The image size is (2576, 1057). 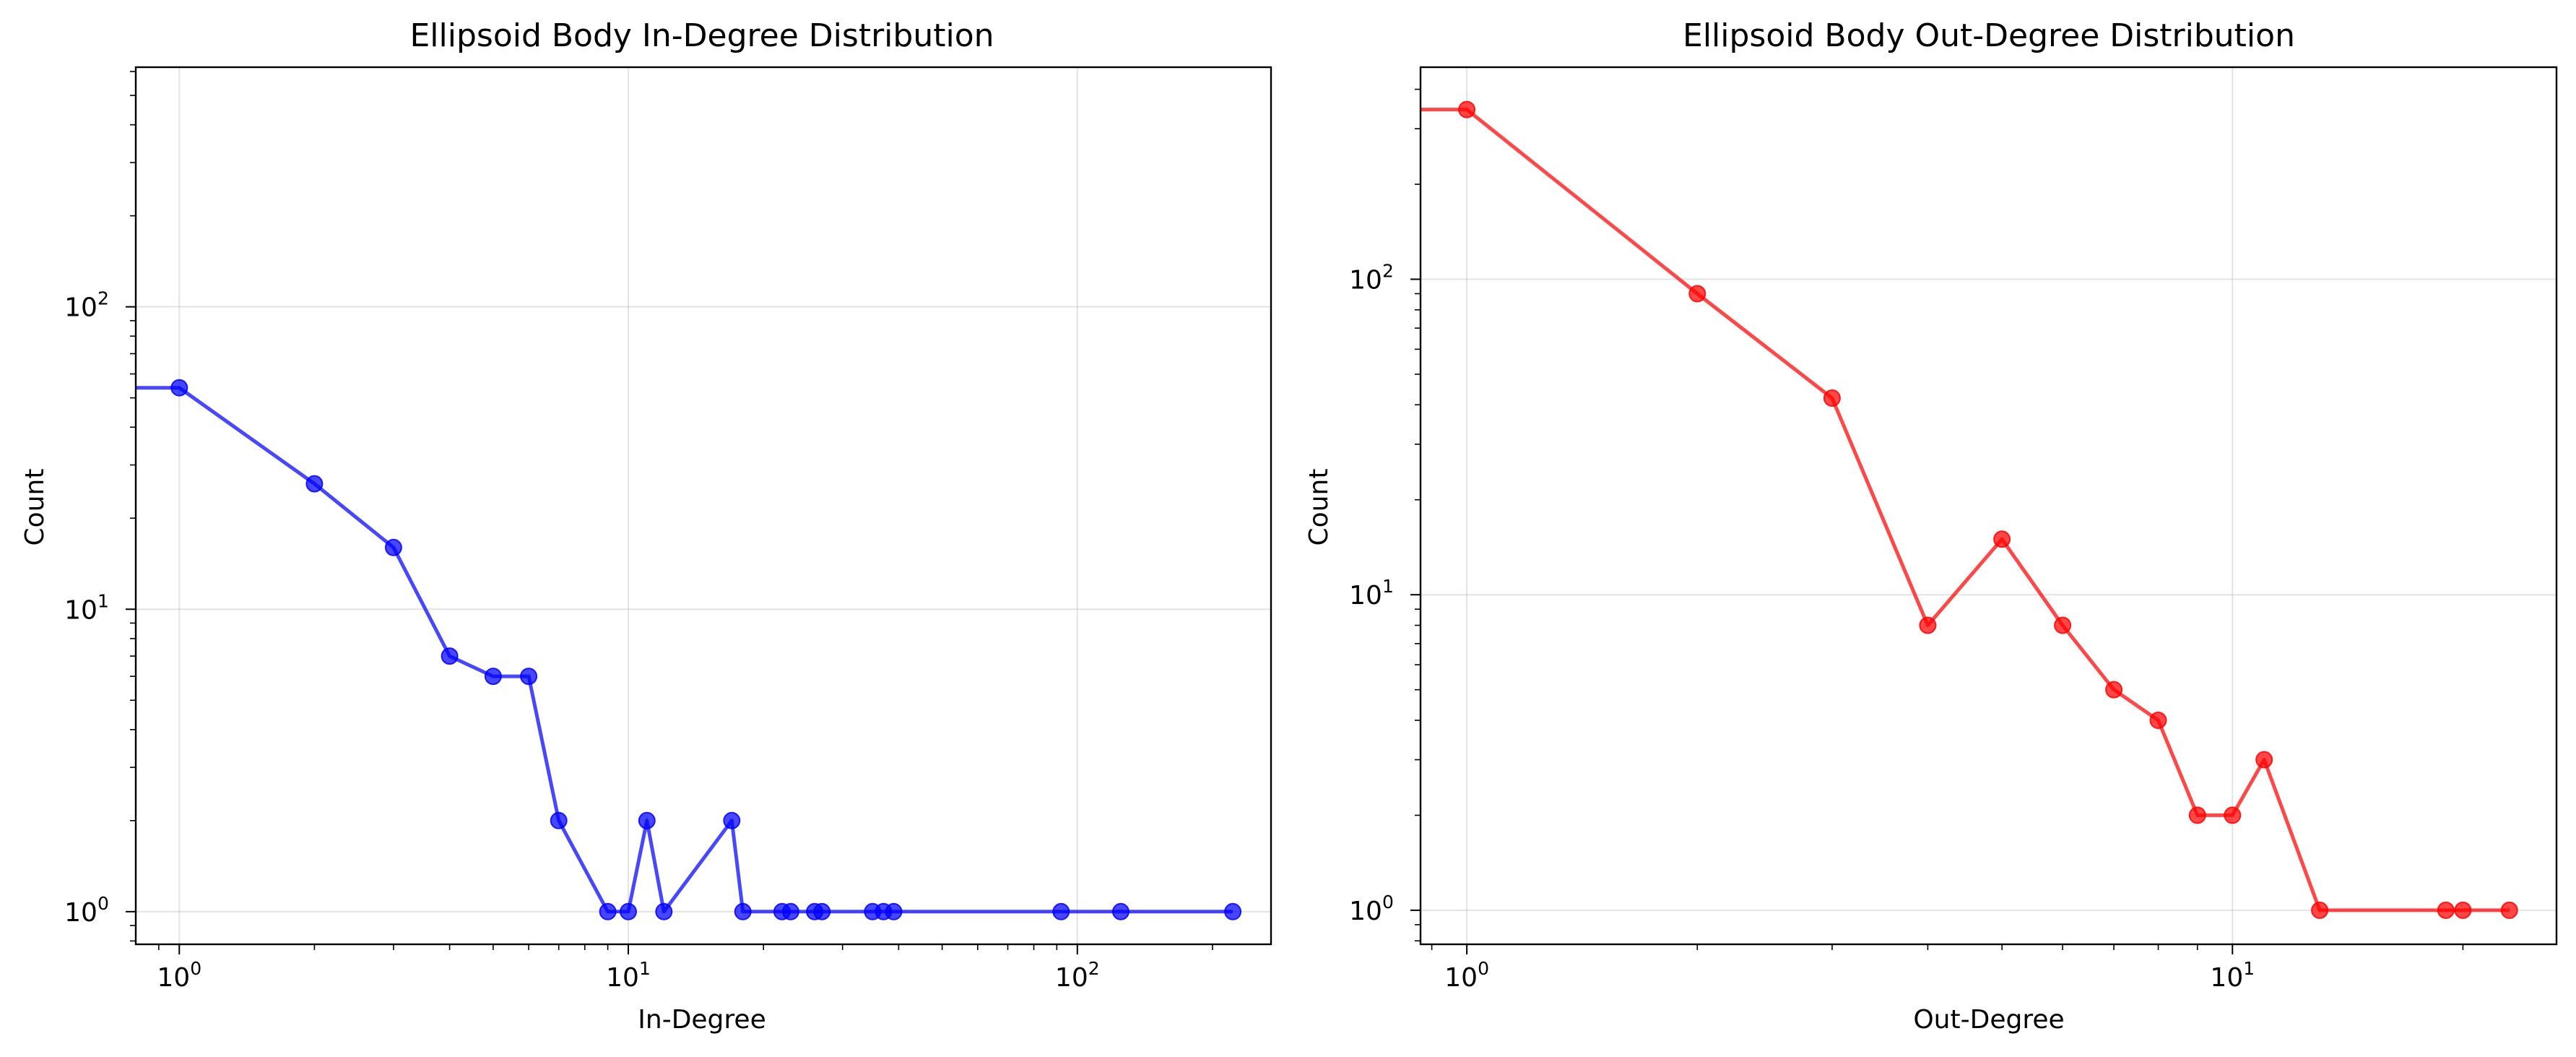 I want to click on chart-title: Ellipsoid Body In-Degree Distribution, so click(x=701, y=35).